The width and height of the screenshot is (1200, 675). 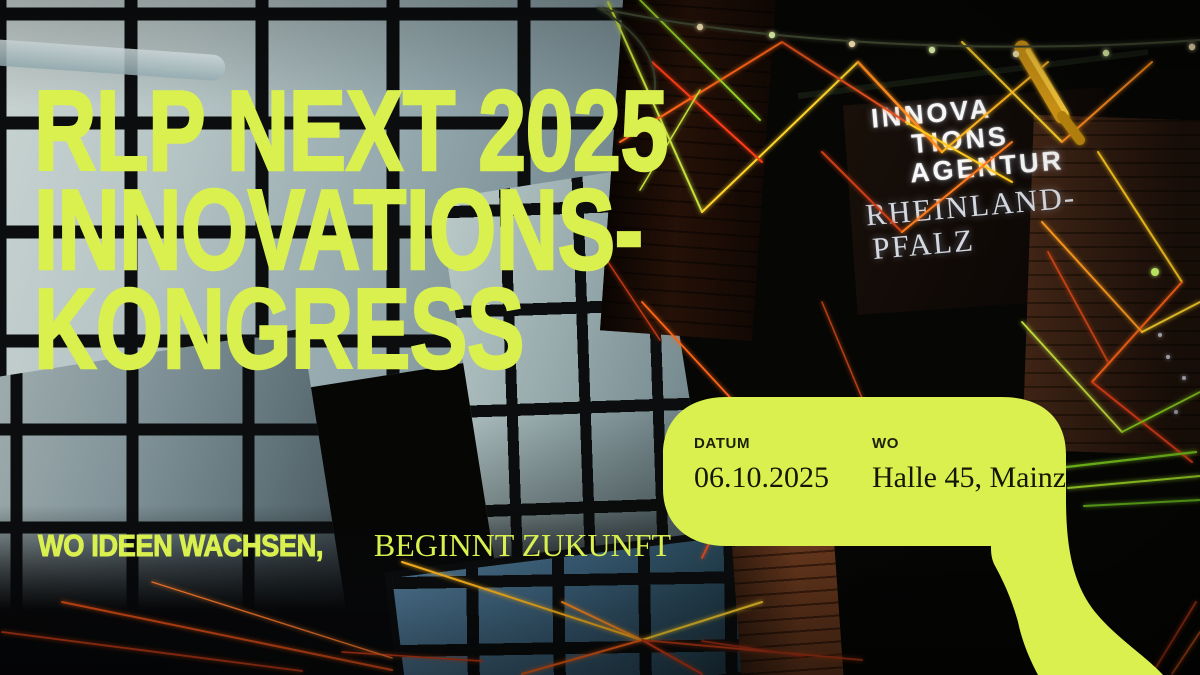 What do you see at coordinates (279, 329) in the screenshot?
I see `title-line-3: KONGRESS` at bounding box center [279, 329].